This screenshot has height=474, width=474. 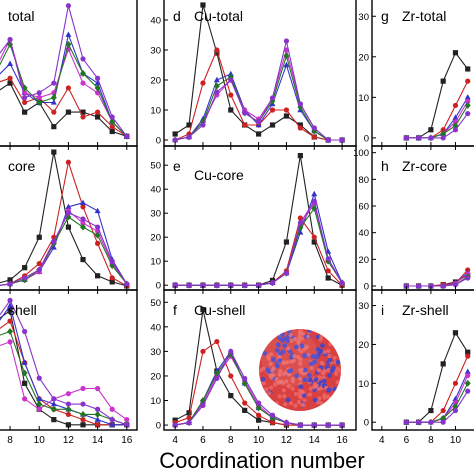 I want to click on panel-title: shell, so click(x=22, y=310).